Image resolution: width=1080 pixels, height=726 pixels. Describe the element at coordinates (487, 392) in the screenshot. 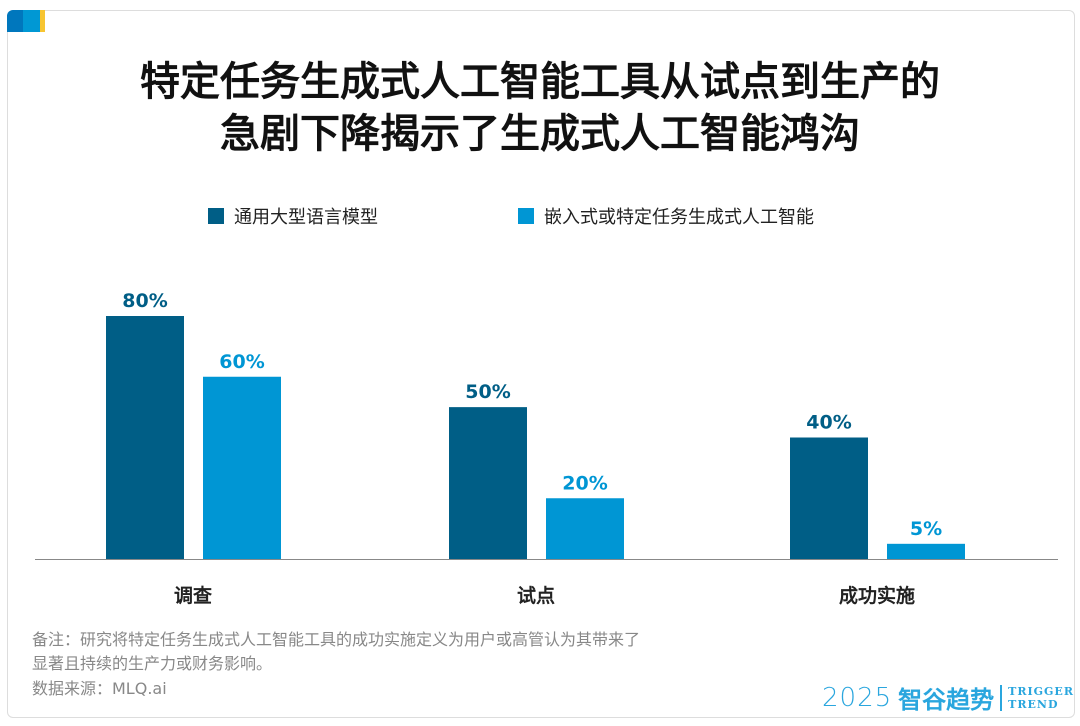

I see `data-label: 50%` at that location.